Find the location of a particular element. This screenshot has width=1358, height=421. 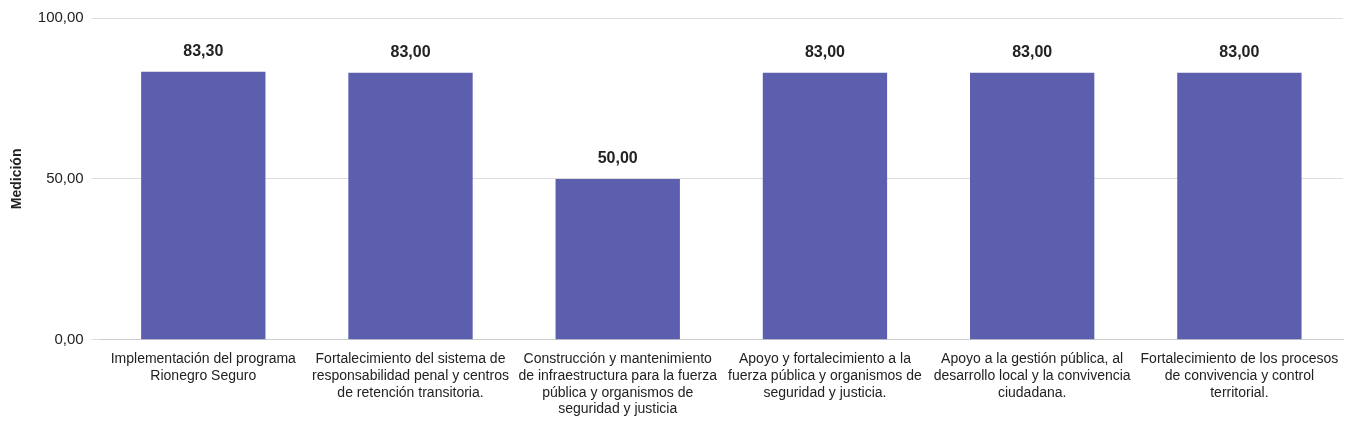

x-tick-label: Implementación del programa Rionegro Seguro is located at coordinates (203, 366).